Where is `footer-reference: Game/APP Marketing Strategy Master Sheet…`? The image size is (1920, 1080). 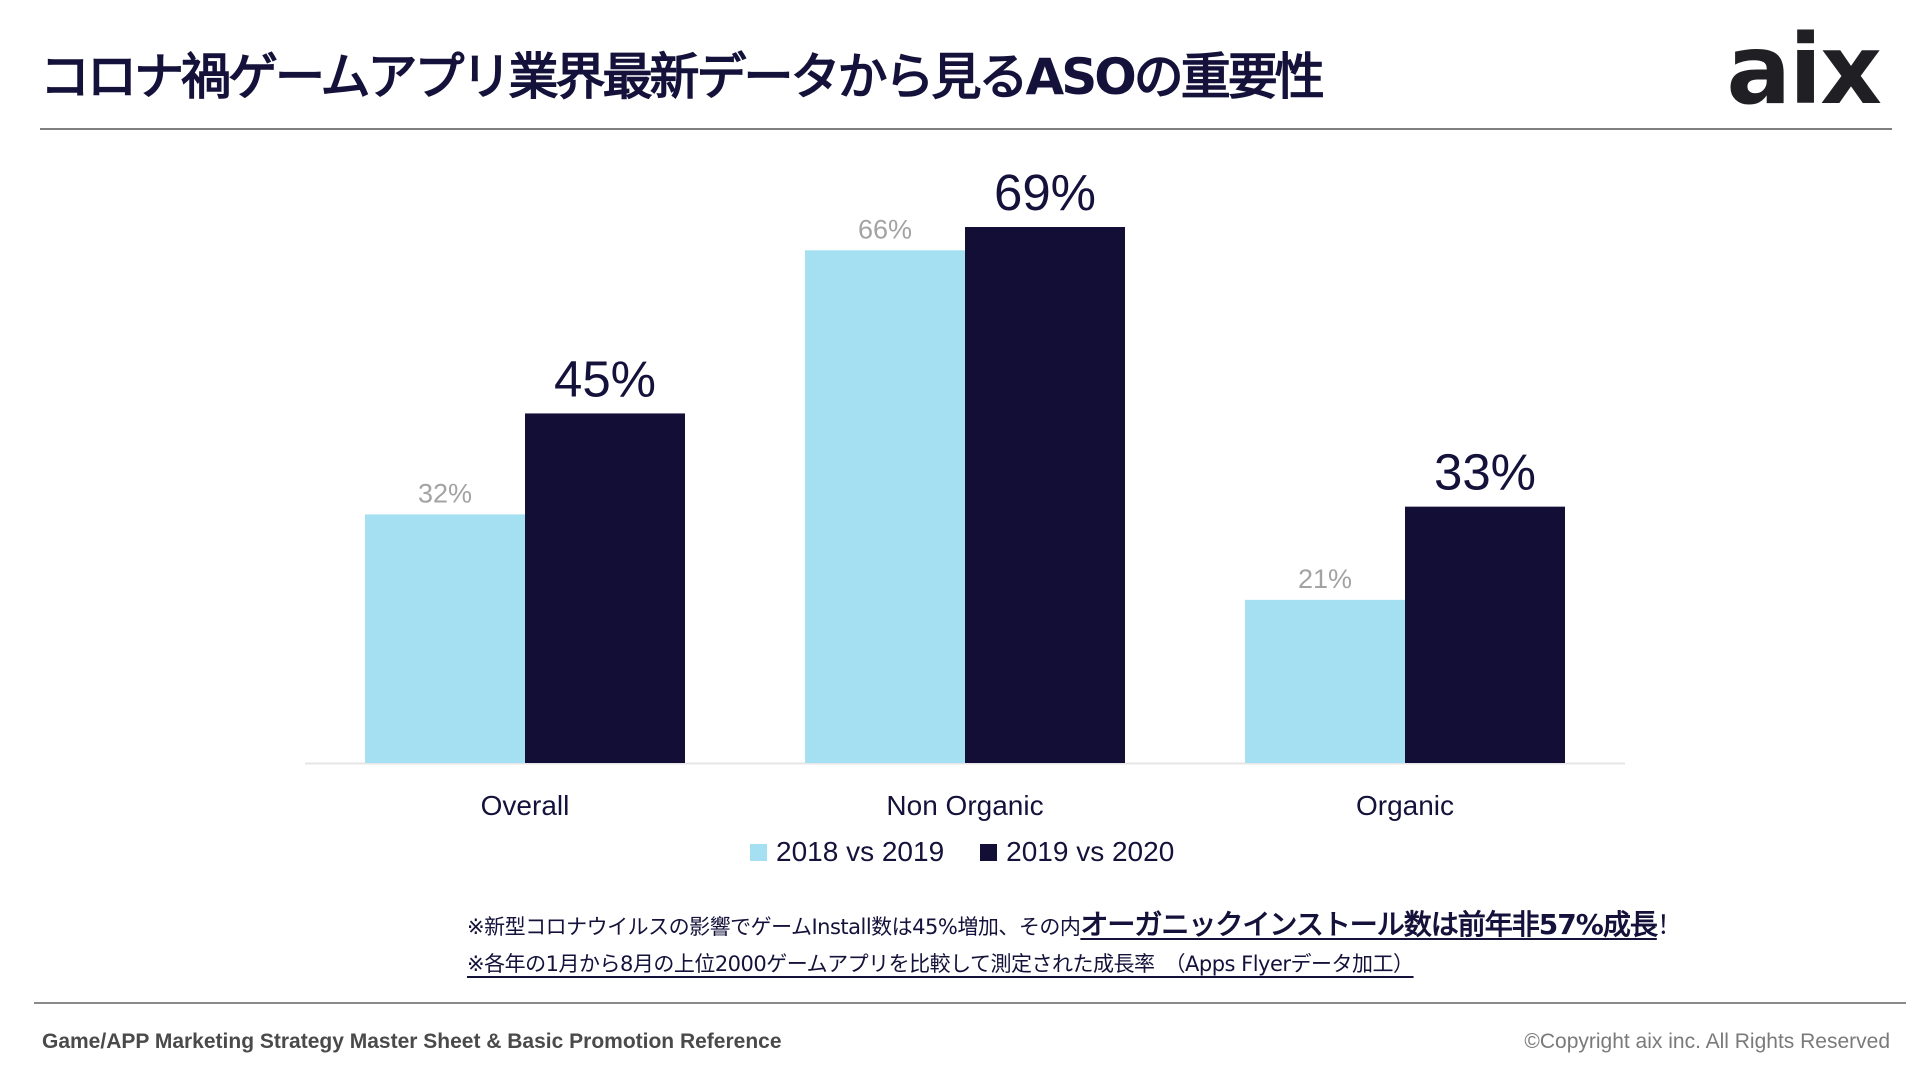 footer-reference: Game/APP Marketing Strategy Master Sheet… is located at coordinates (412, 1041).